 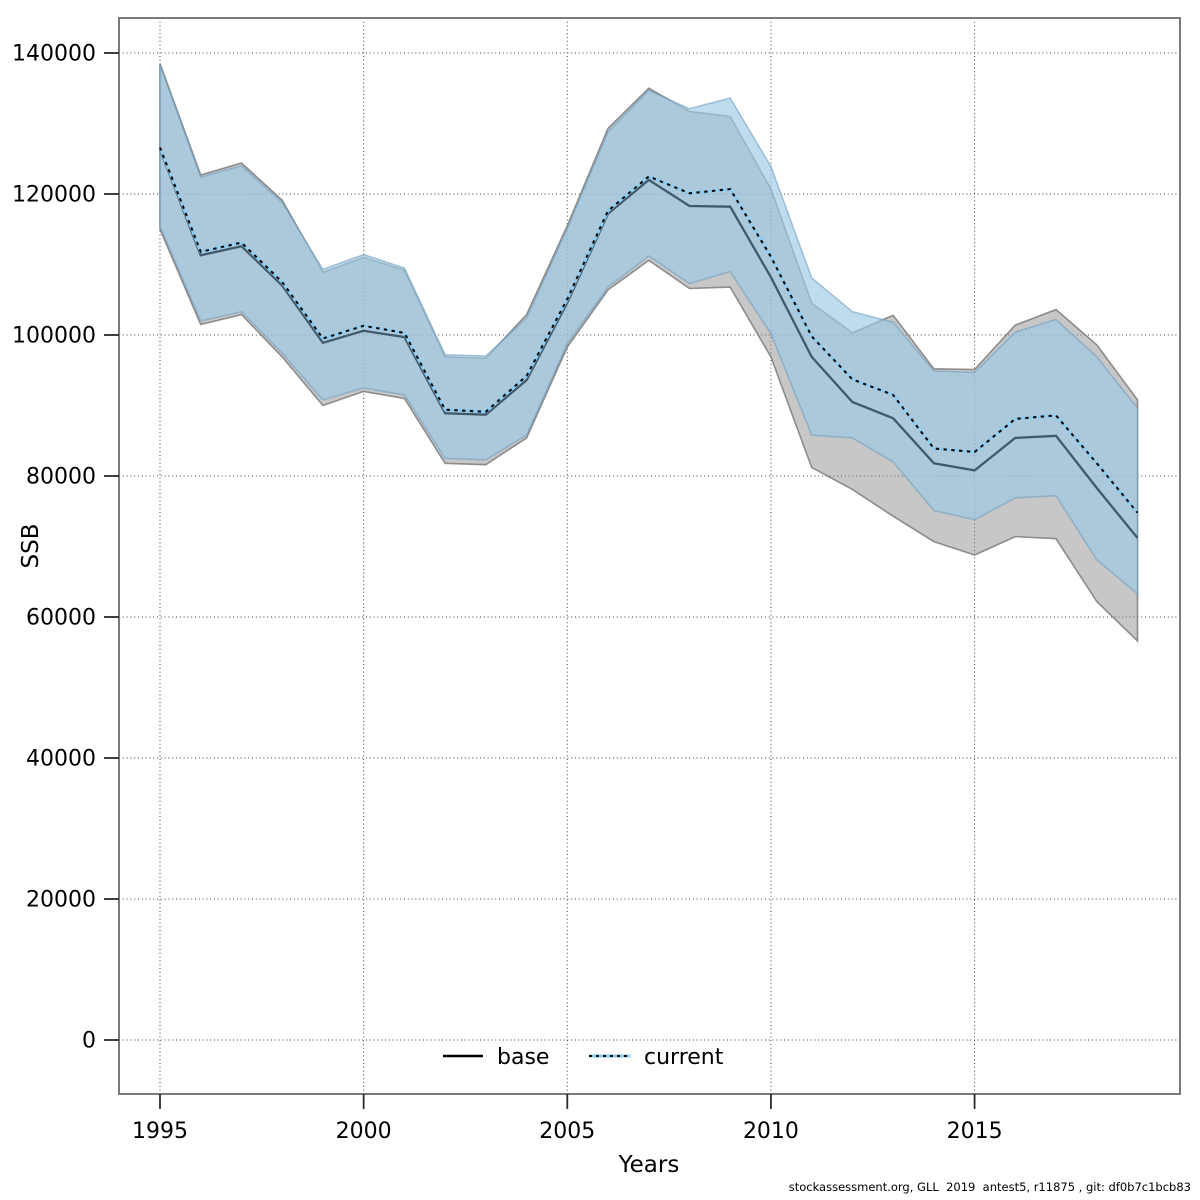 What do you see at coordinates (61, 477) in the screenshot?
I see `y-tick-label: 80000` at bounding box center [61, 477].